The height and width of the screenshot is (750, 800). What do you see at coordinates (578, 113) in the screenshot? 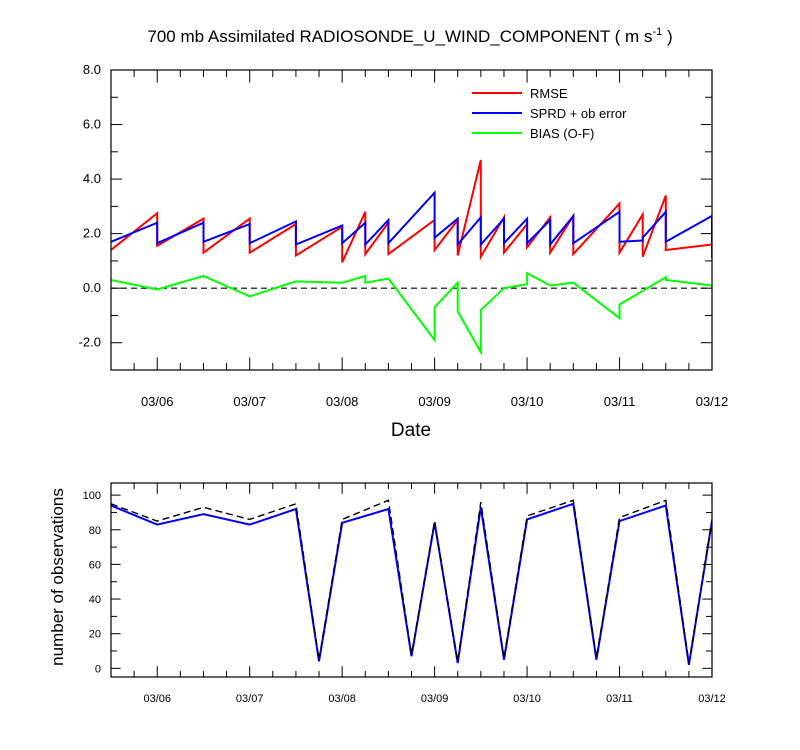
I see `legend-label: SPRD + ob error` at bounding box center [578, 113].